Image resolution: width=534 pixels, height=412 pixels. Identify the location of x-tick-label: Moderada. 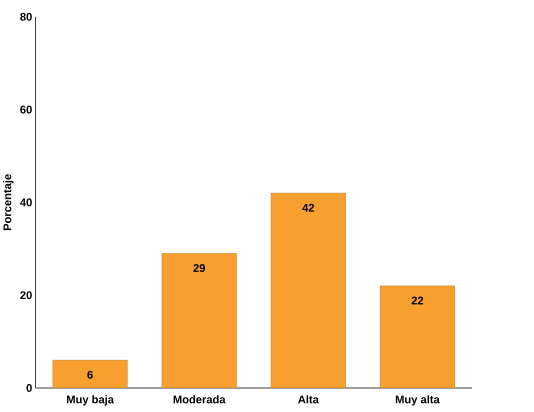
(200, 399).